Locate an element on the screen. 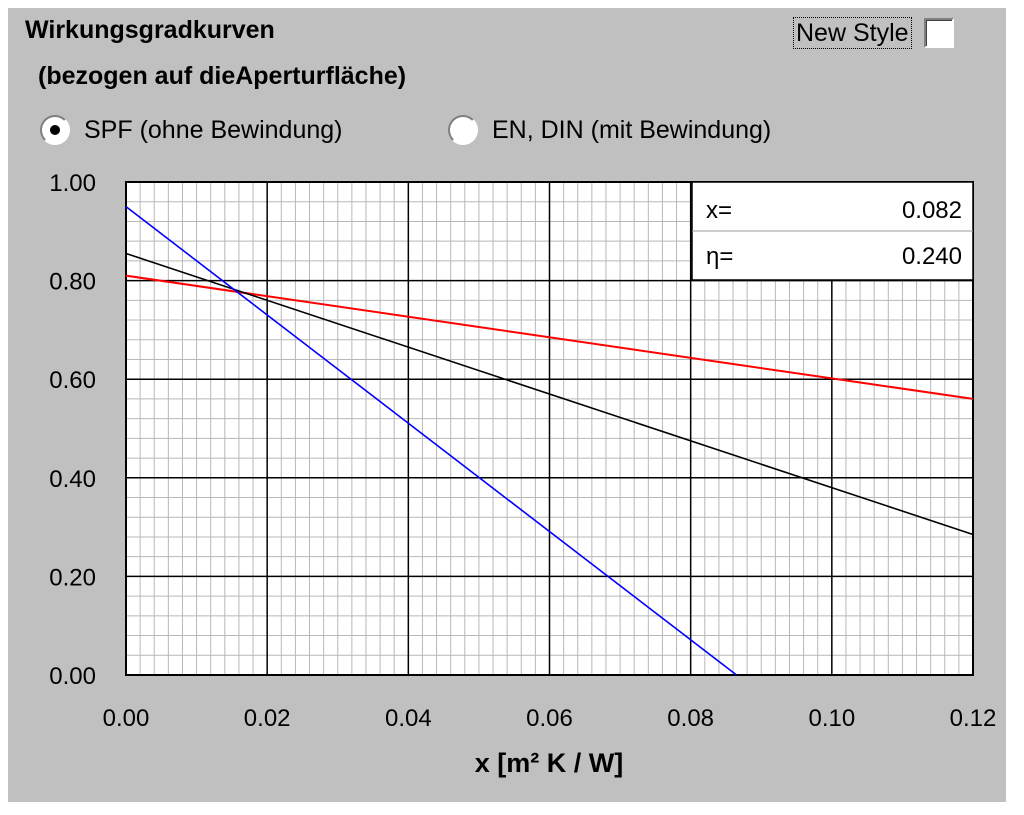  x-tick-label: 0.08 is located at coordinates (690, 718).